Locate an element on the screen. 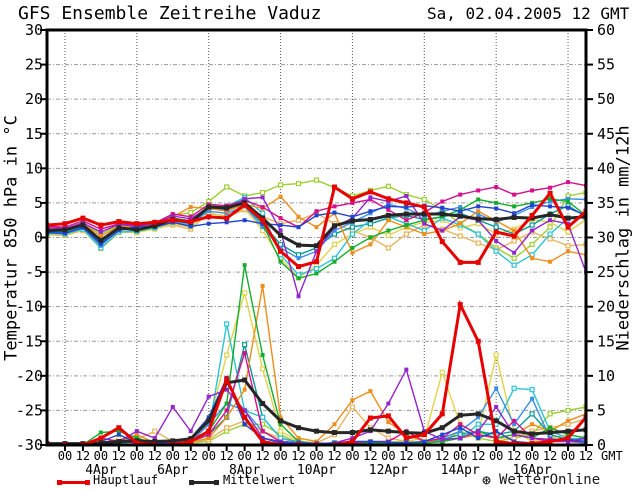 This screenshot has height=490, width=634. date-label-12Apr: 12Apr is located at coordinates (388, 470).